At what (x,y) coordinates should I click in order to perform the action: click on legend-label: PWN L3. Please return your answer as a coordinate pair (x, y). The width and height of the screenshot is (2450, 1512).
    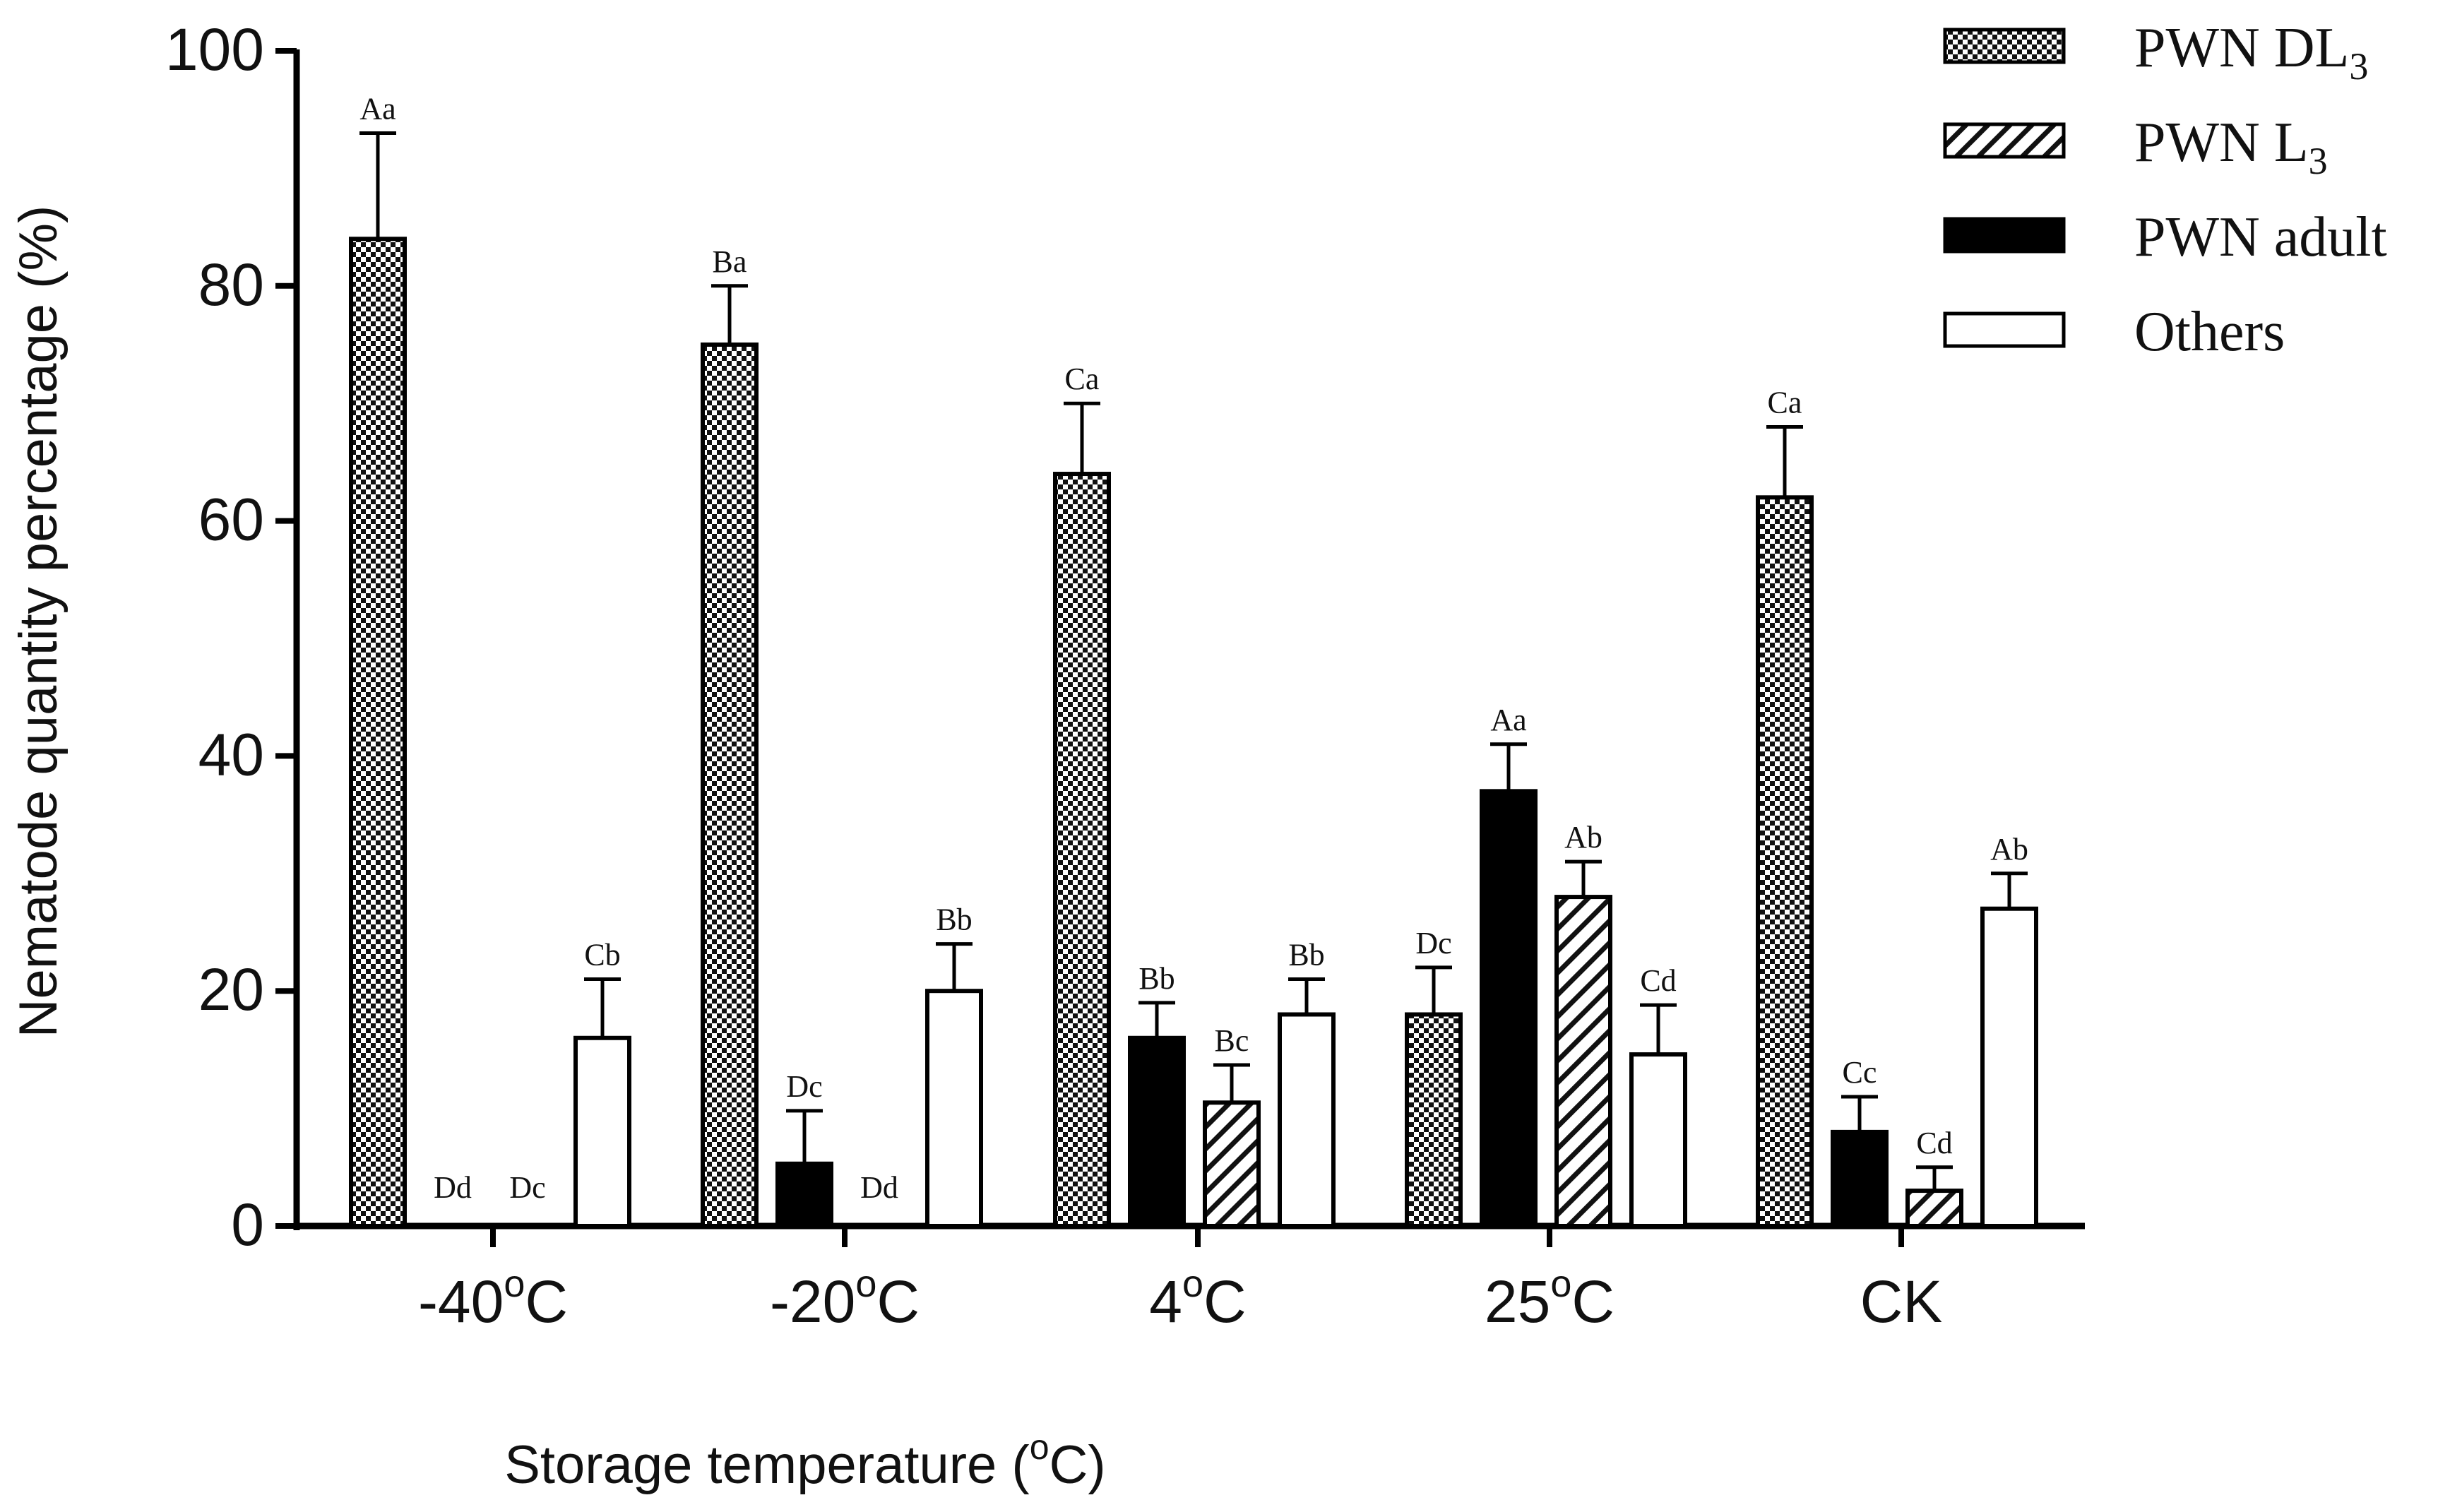
    Looking at the image, I should click on (2231, 147).